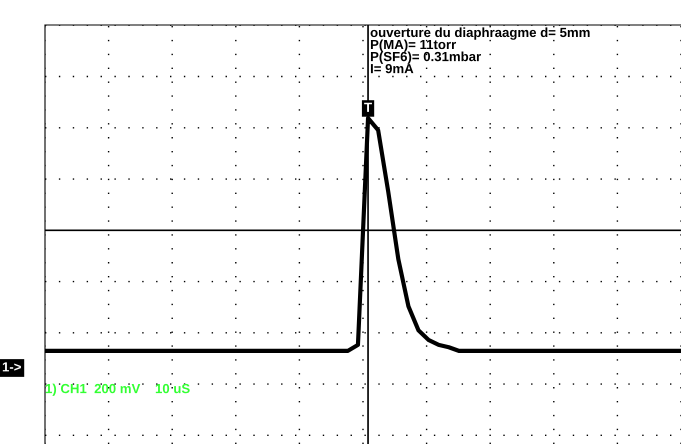  Describe the element at coordinates (425, 58) in the screenshot. I see `text: P(SF6)= 0.31mbar` at that location.